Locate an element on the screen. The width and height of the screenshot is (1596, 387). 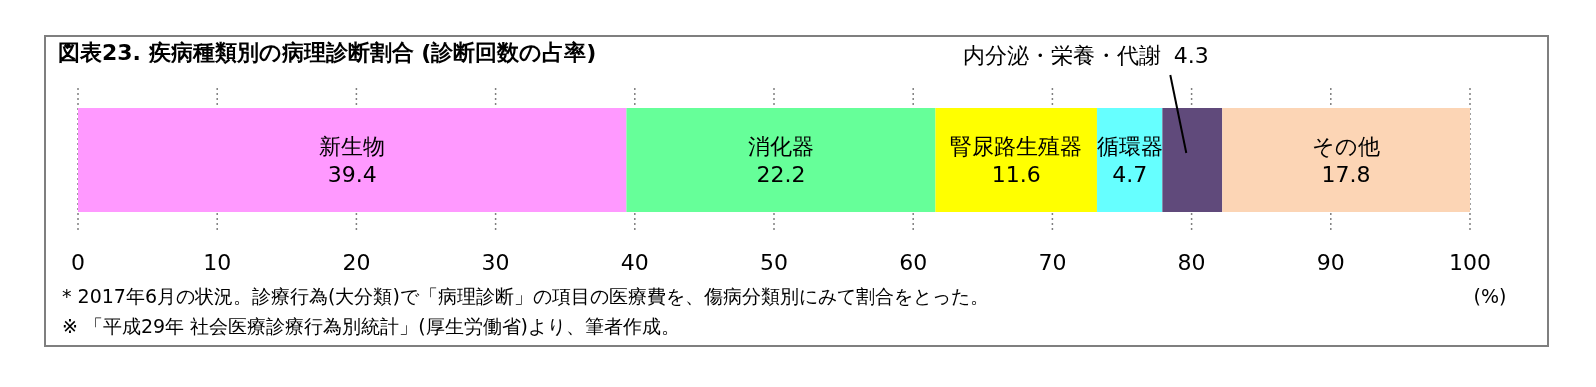
text: ※ 「平成29年 社会医療診療行為別統計」(厚生労働省)より、筆者作成。 is located at coordinates (371, 326).